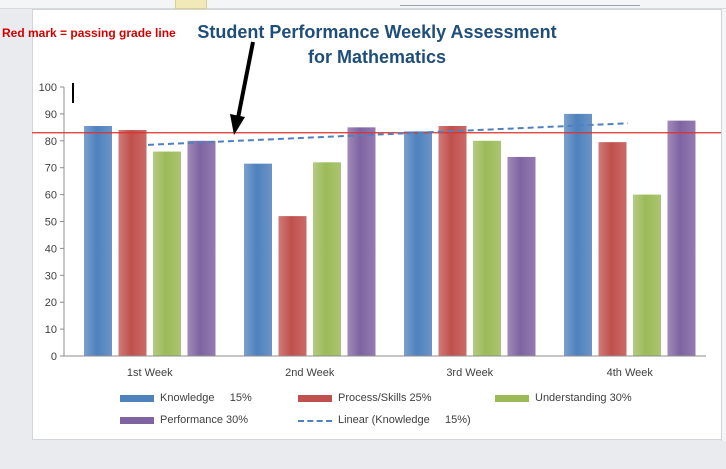 The height and width of the screenshot is (469, 726). What do you see at coordinates (137, 398) in the screenshot?
I see `legend-swatch-knowledge` at bounding box center [137, 398].